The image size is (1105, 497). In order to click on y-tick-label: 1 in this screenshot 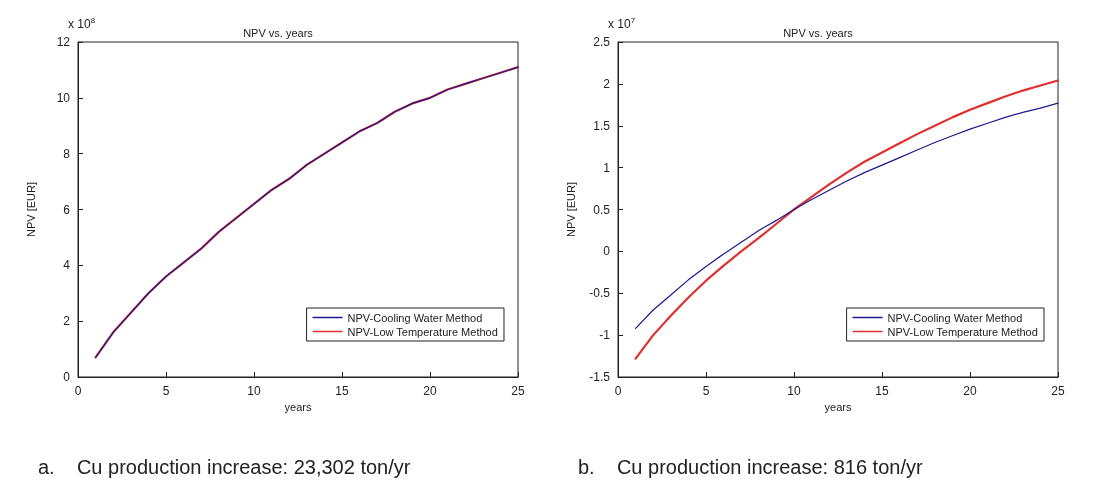, I will do `click(607, 167)`.